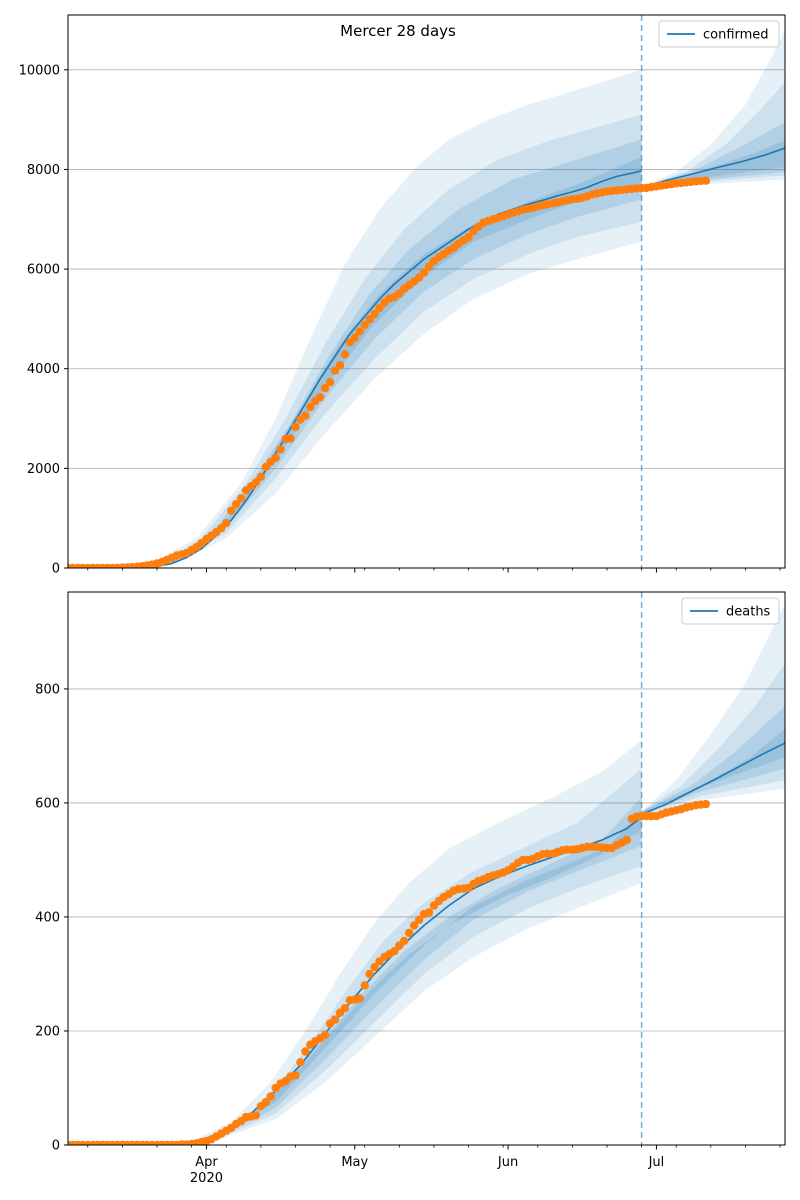 The width and height of the screenshot is (800, 1200). What do you see at coordinates (748, 612) in the screenshot?
I see `legend-label: deaths` at bounding box center [748, 612].